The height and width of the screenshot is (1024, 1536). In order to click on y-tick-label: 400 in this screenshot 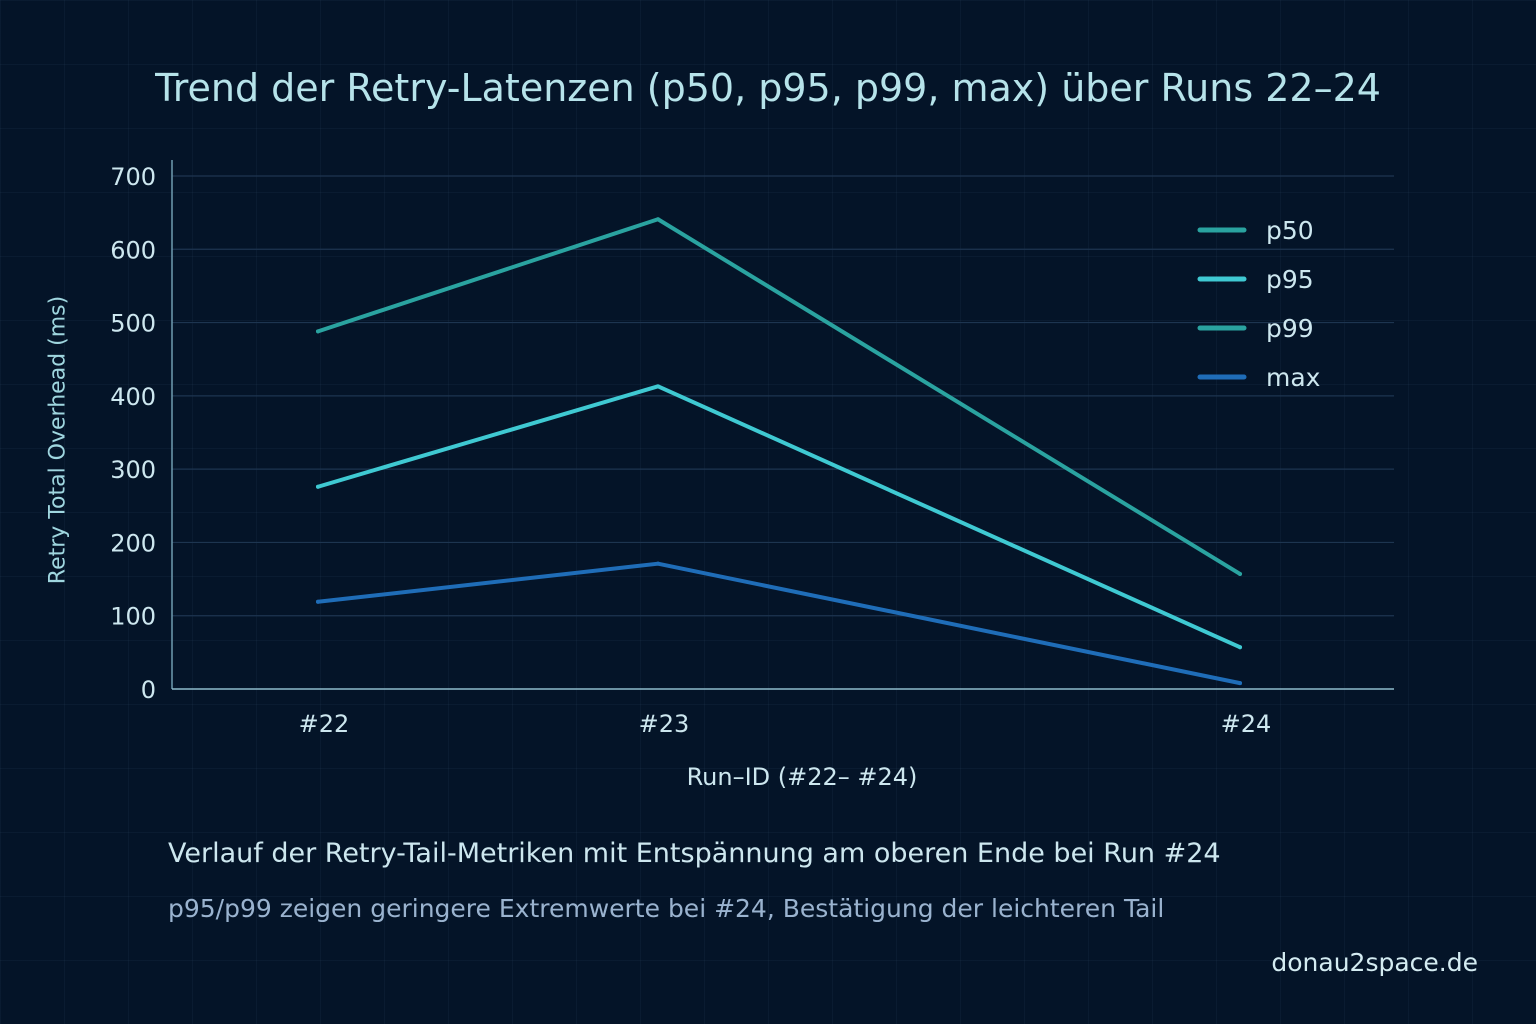, I will do `click(133, 397)`.